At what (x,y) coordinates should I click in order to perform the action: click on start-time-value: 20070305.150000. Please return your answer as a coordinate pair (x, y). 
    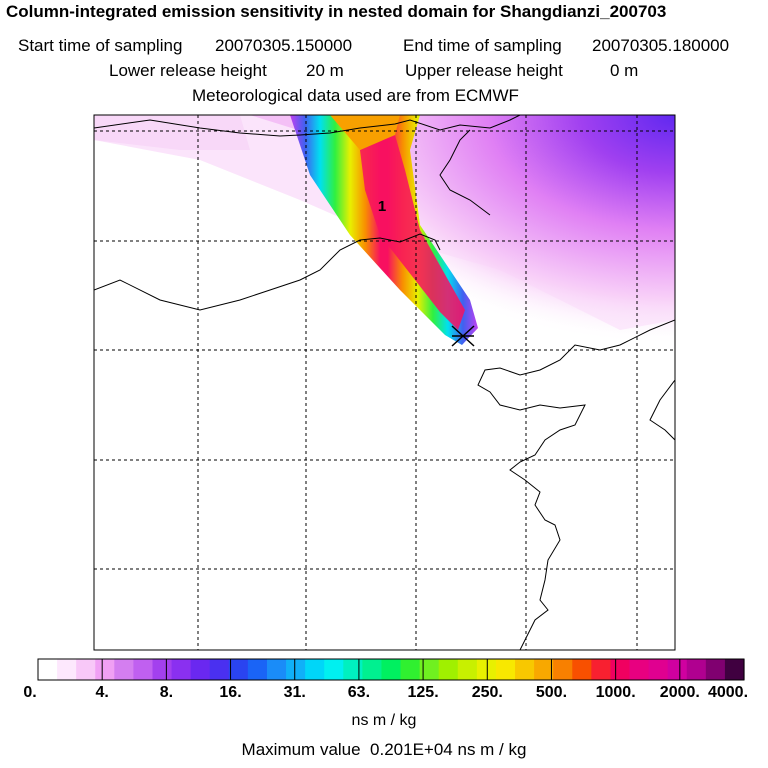
    Looking at the image, I should click on (284, 45).